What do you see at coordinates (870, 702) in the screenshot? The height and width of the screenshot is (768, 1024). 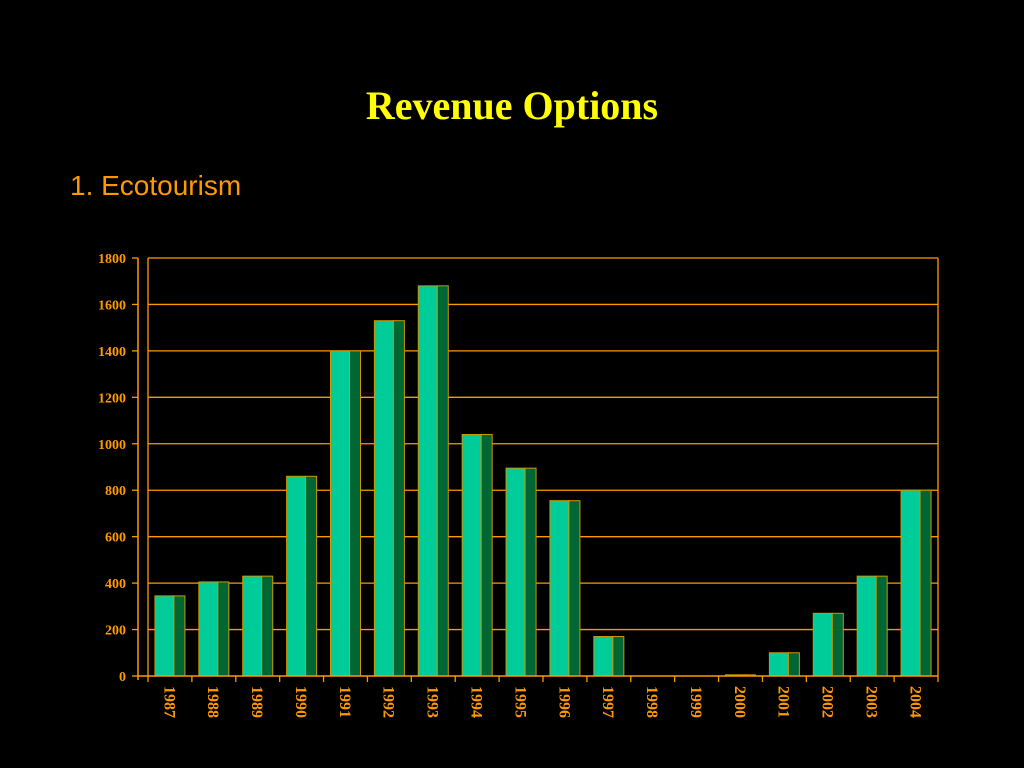 I see `x-tick-label: 2003` at bounding box center [870, 702].